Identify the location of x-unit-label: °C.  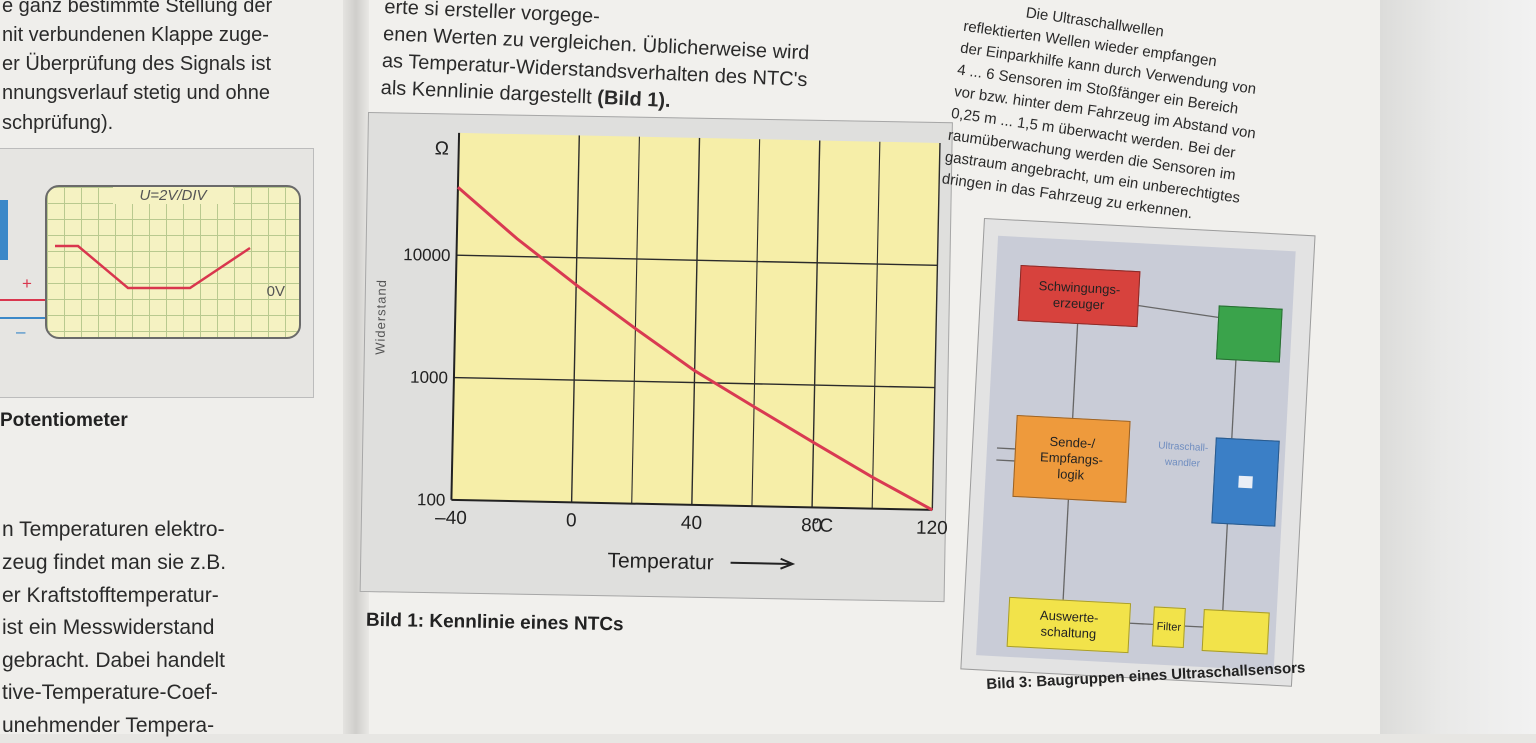
(823, 525).